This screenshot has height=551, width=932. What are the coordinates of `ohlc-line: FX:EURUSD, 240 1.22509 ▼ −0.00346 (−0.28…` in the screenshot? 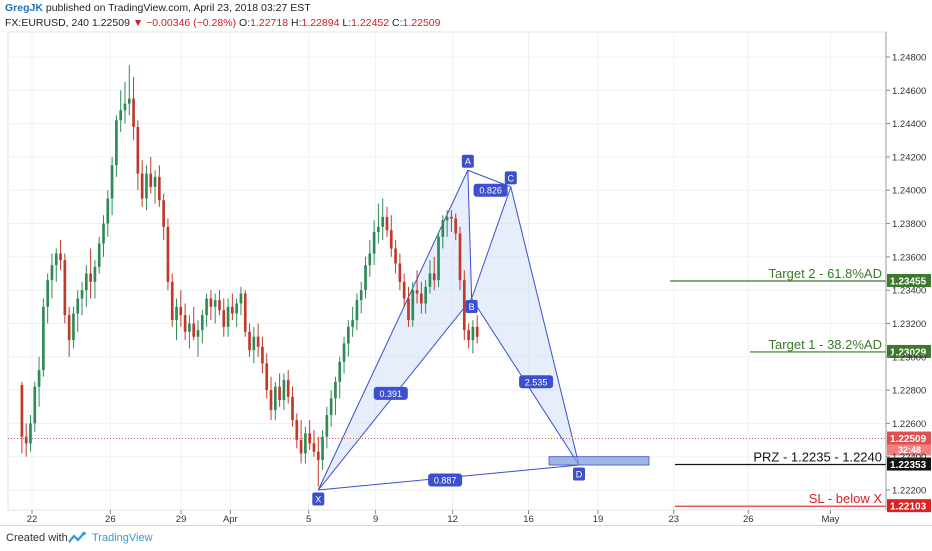 It's located at (223, 23).